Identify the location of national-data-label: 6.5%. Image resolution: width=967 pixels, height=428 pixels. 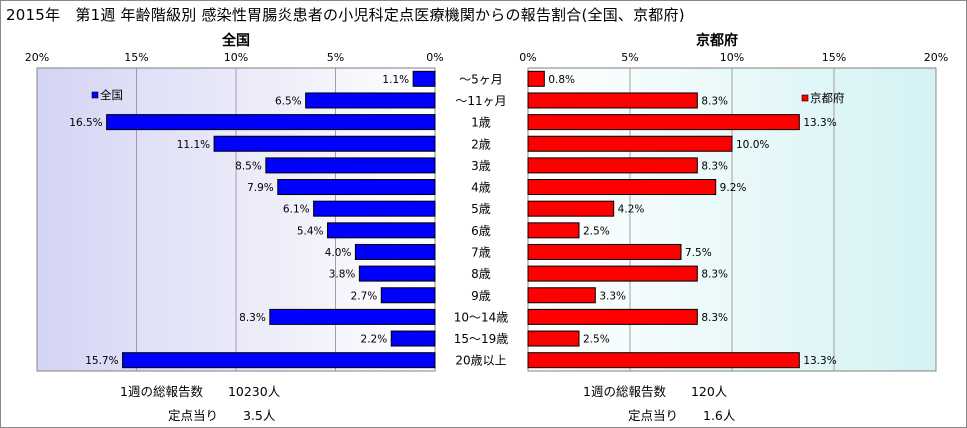
(288, 101).